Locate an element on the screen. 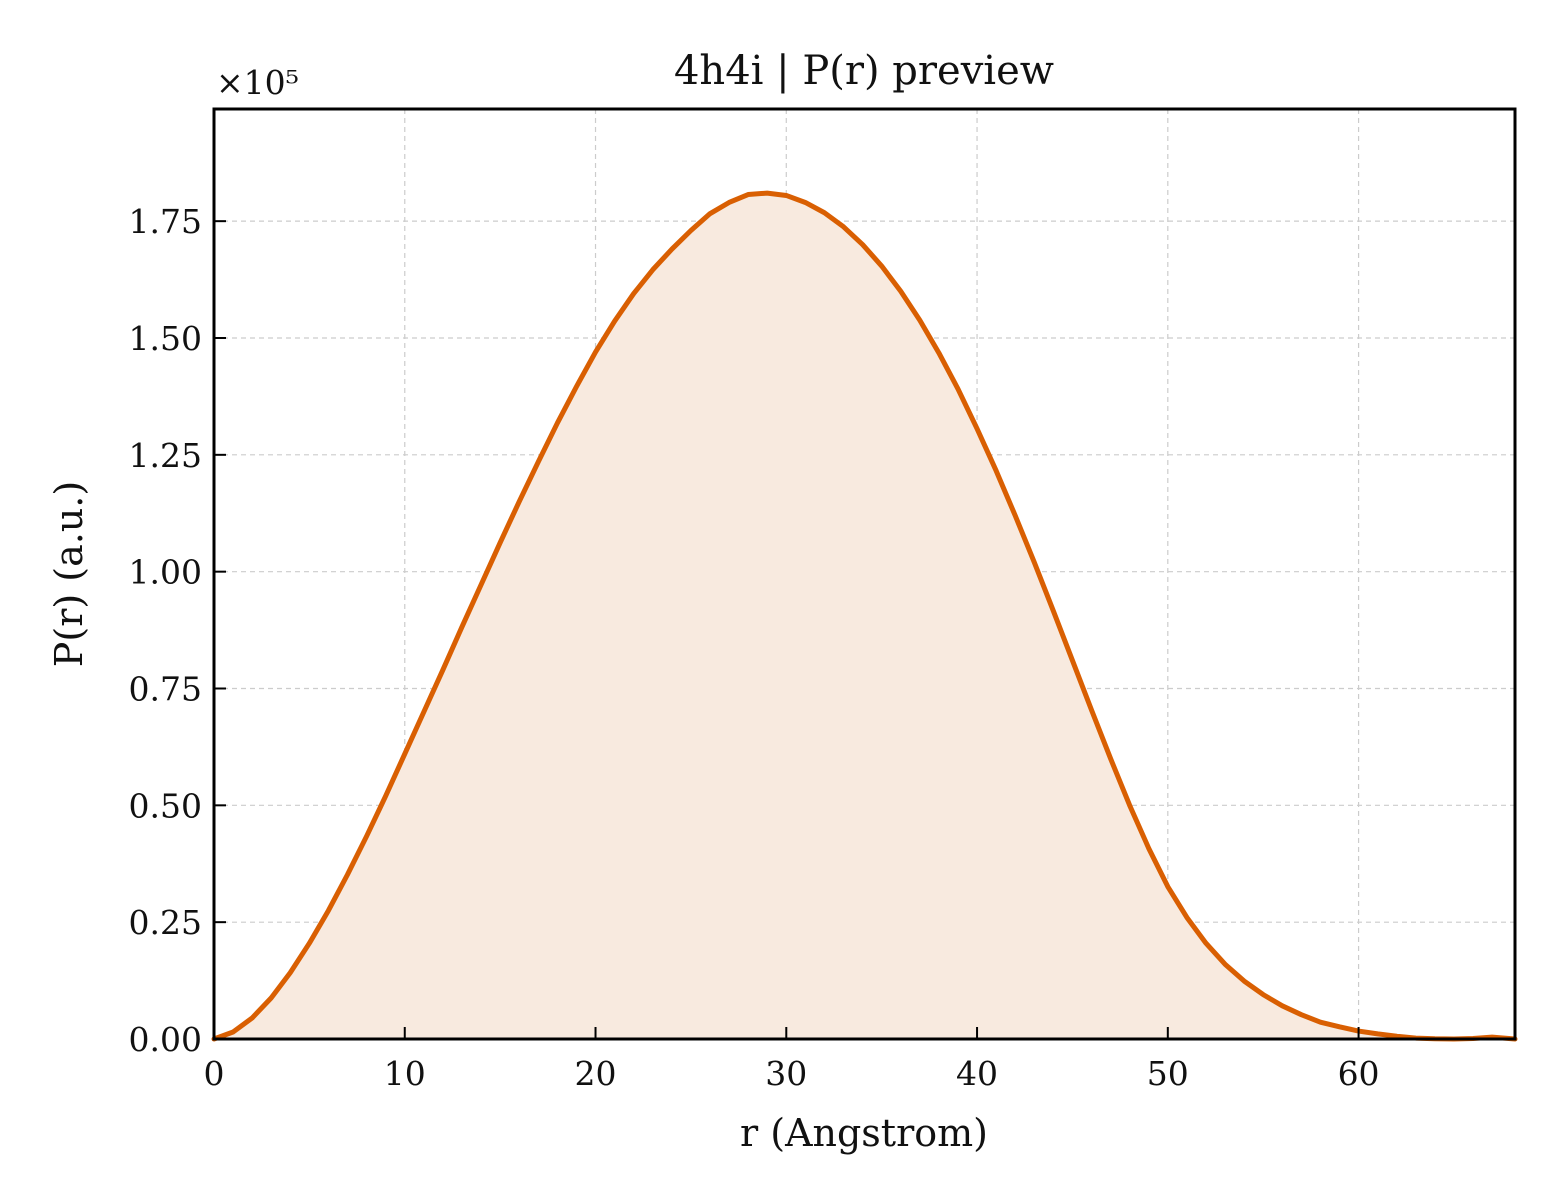 The image size is (1560, 1200). y-tick-label: 1.00 is located at coordinates (165, 572).